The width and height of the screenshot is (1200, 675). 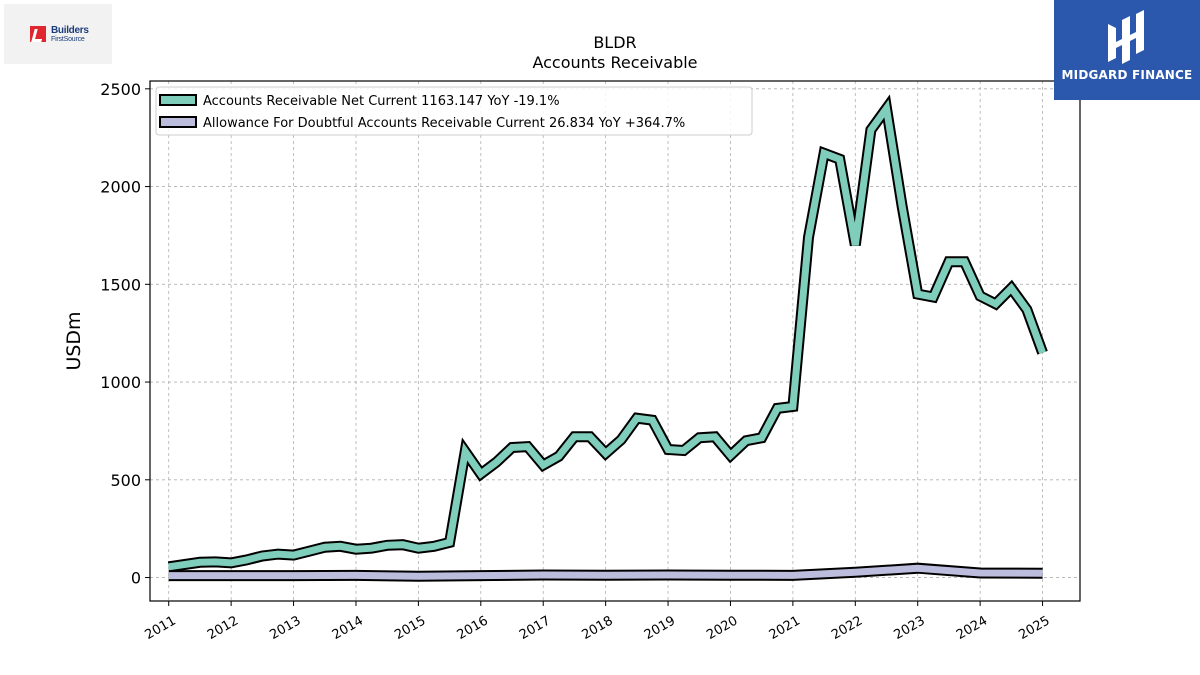 I want to click on logo-right-text: MIDGARD FINANCE, so click(x=1127, y=75).